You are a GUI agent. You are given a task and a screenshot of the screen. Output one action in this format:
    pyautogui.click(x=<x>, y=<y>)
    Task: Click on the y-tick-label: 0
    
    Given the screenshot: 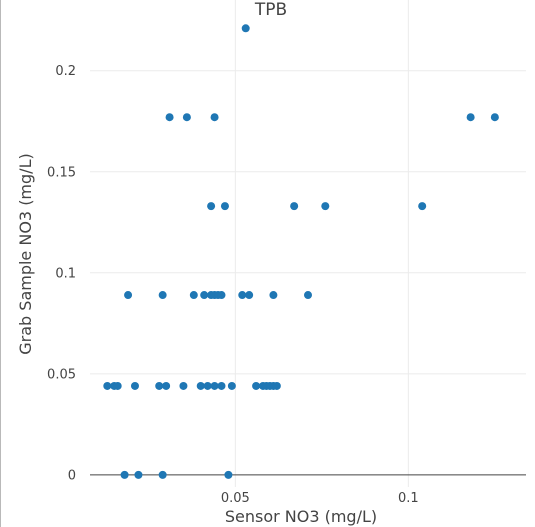 What is the action you would take?
    pyautogui.click(x=72, y=475)
    